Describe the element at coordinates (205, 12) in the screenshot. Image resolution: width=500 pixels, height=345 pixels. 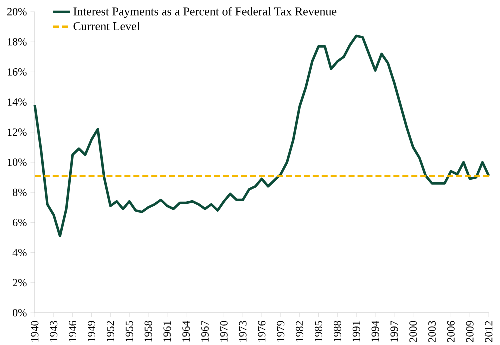
I see `legend-label: Interest Payments as a Percent of Federal Tax Revenue` at that location.